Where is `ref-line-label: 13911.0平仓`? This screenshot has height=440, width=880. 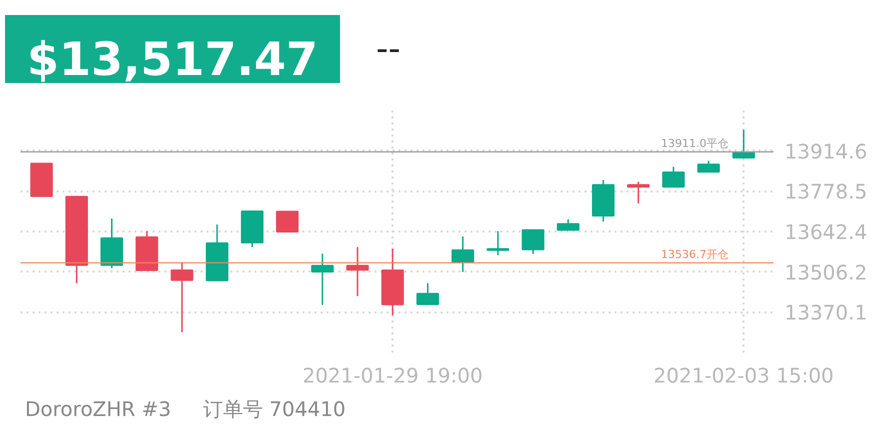
ref-line-label: 13911.0平仓 is located at coordinates (695, 143).